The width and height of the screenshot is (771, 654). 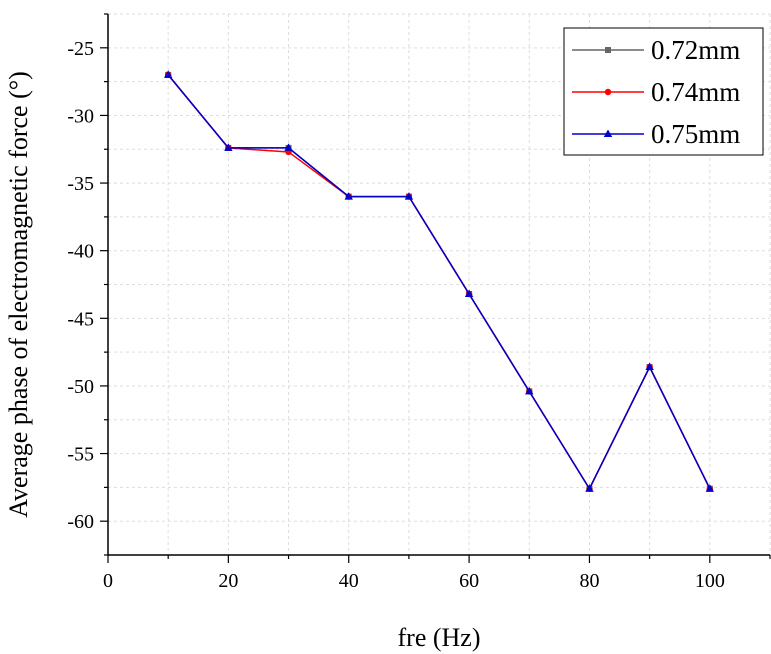 I want to click on y-tick-label: -45, so click(x=80, y=319).